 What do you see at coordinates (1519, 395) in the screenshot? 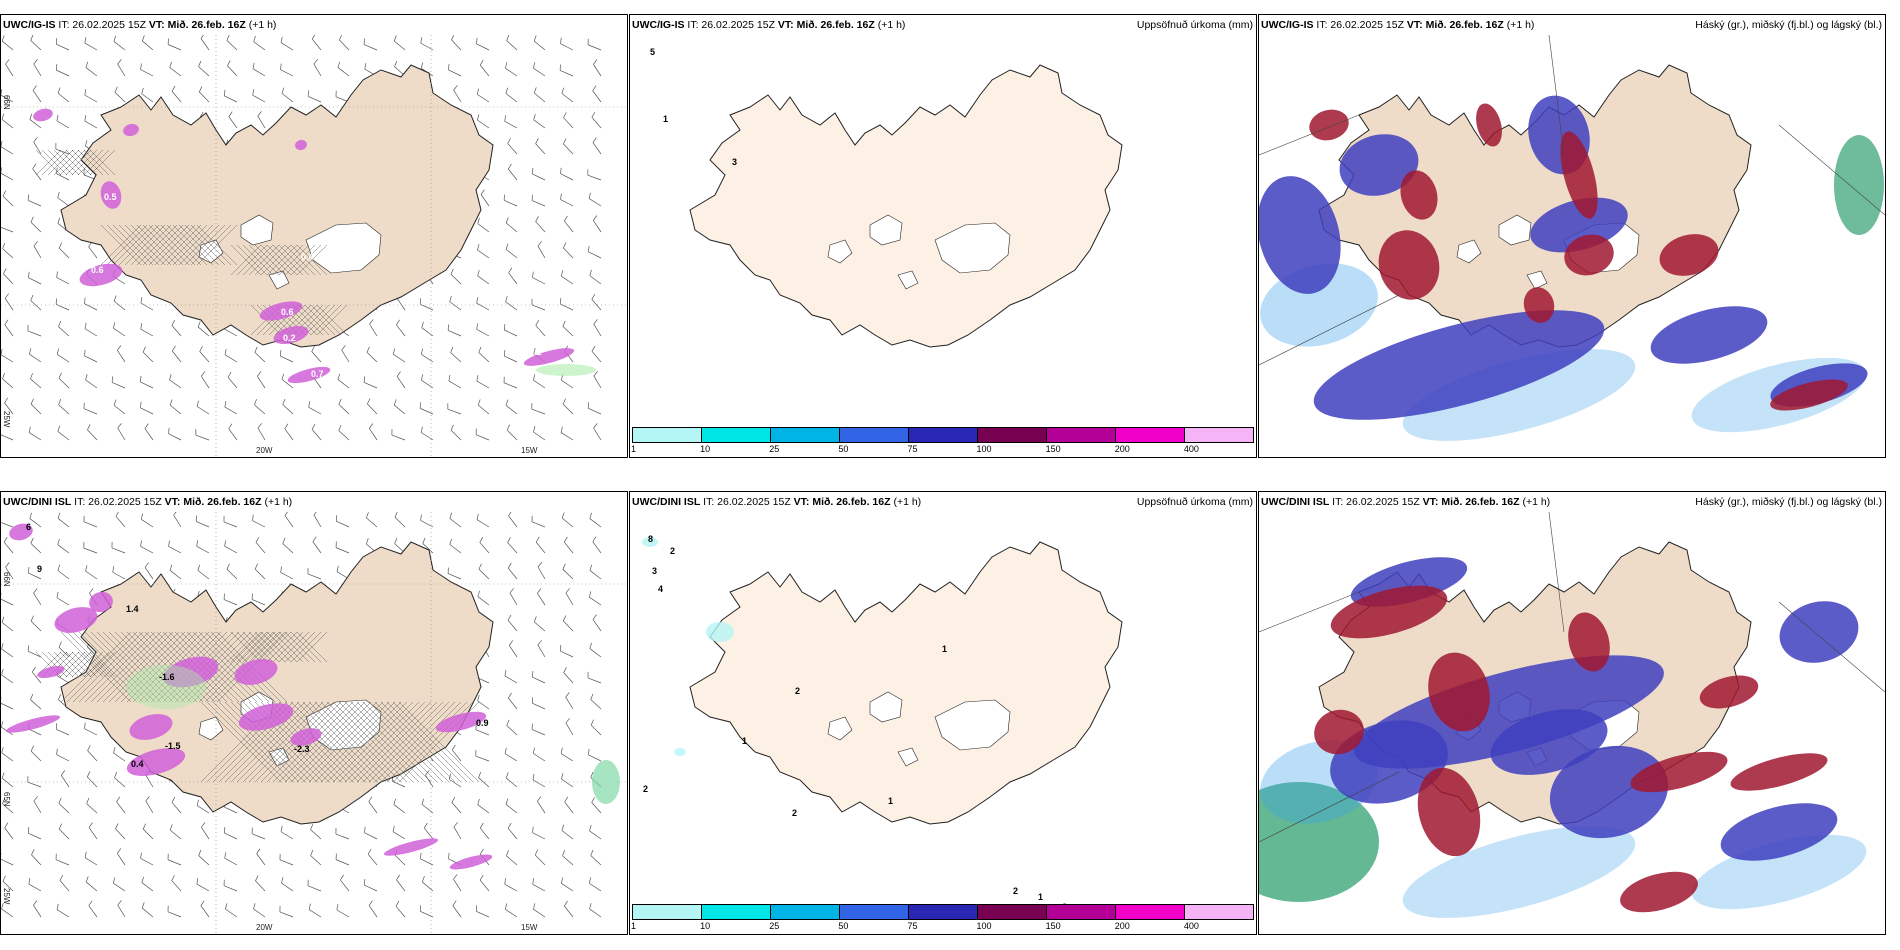
I see `cloud-light-layer` at bounding box center [1519, 395].